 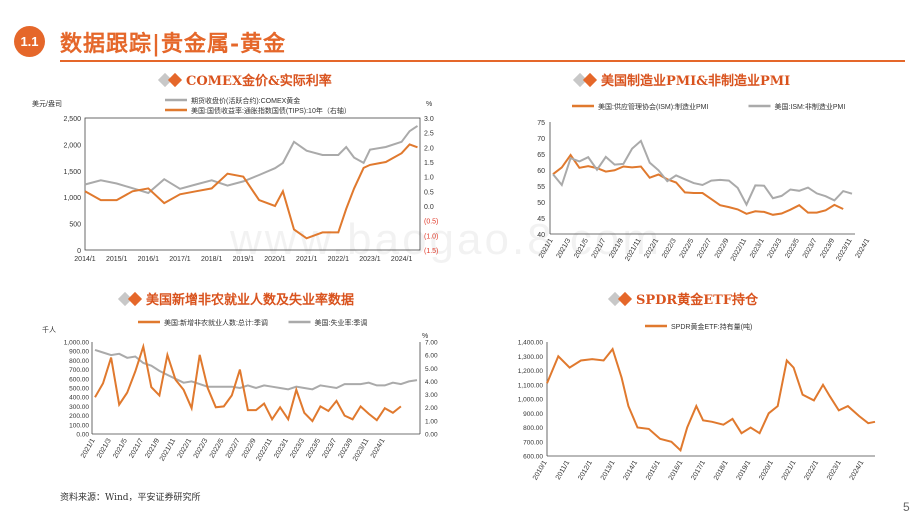 What do you see at coordinates (431, 343) in the screenshot?
I see `y2-tick-label: 7.00` at bounding box center [431, 343].